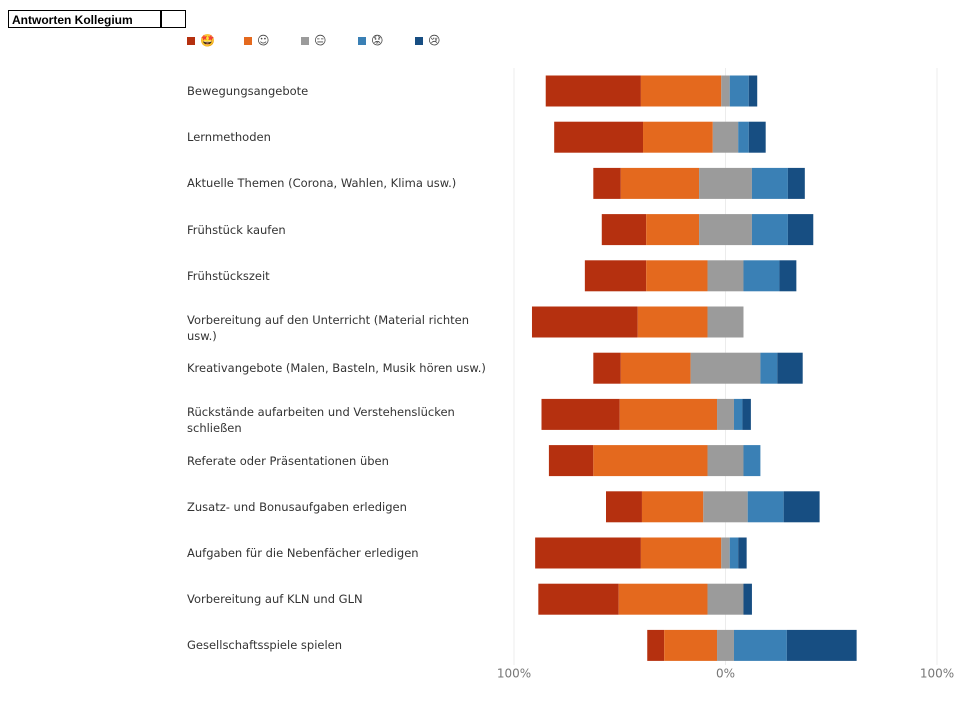 This screenshot has width=972, height=701. What do you see at coordinates (303, 553) in the screenshot?
I see `category-label: Aufgaben für die Nebenfächer erledigen` at bounding box center [303, 553].